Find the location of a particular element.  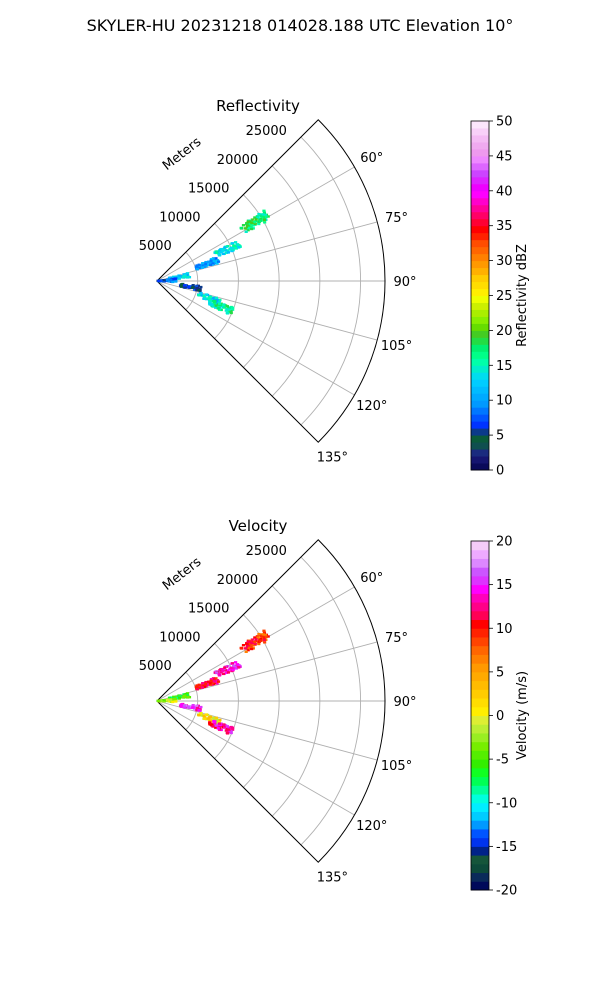

velocity-colorbar-tick-label: 10 is located at coordinates (504, 629).